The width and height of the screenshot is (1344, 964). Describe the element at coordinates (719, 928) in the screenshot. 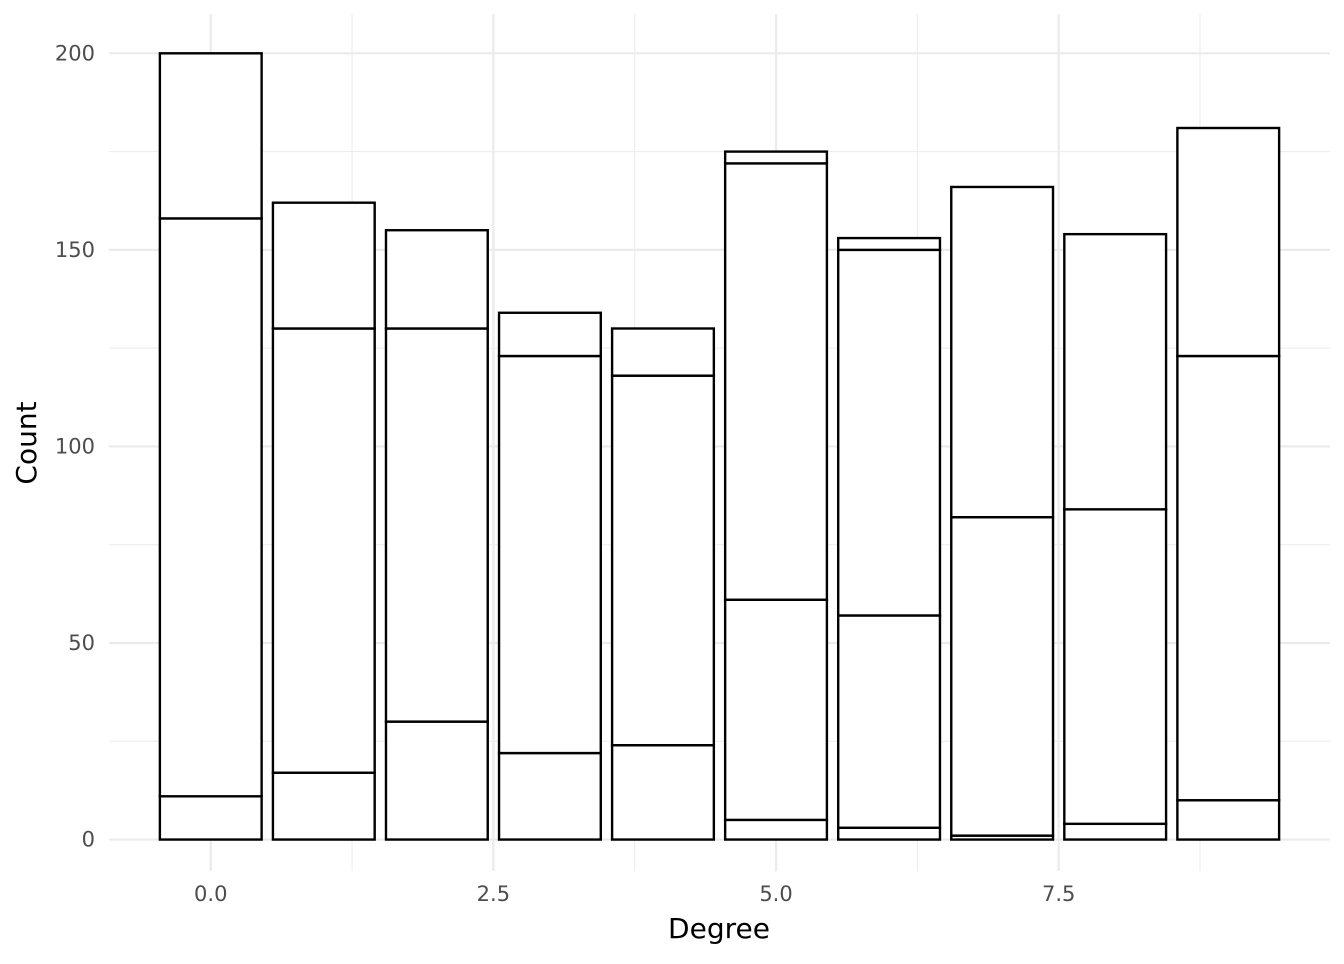

I see `x-axis-title: Degree` at that location.